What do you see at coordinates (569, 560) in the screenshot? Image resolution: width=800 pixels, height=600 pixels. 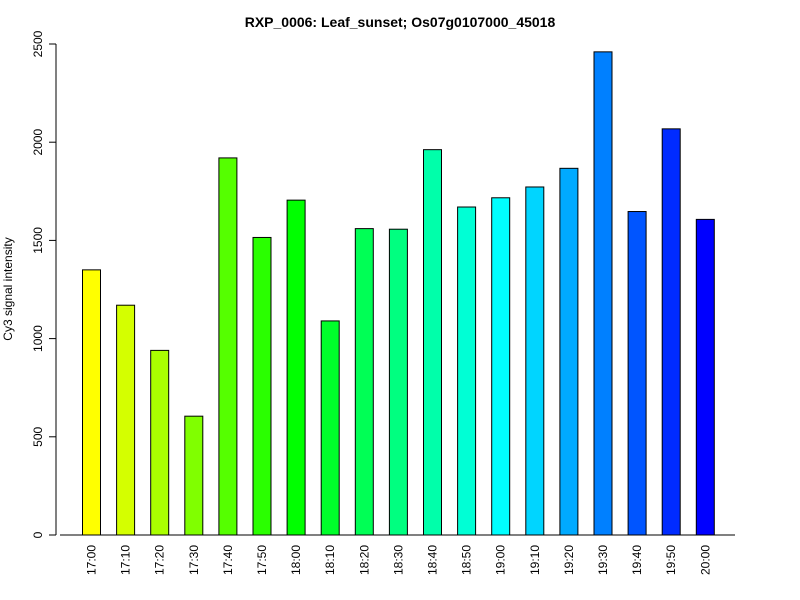 I see `x-tick-label: 19:20` at bounding box center [569, 560].